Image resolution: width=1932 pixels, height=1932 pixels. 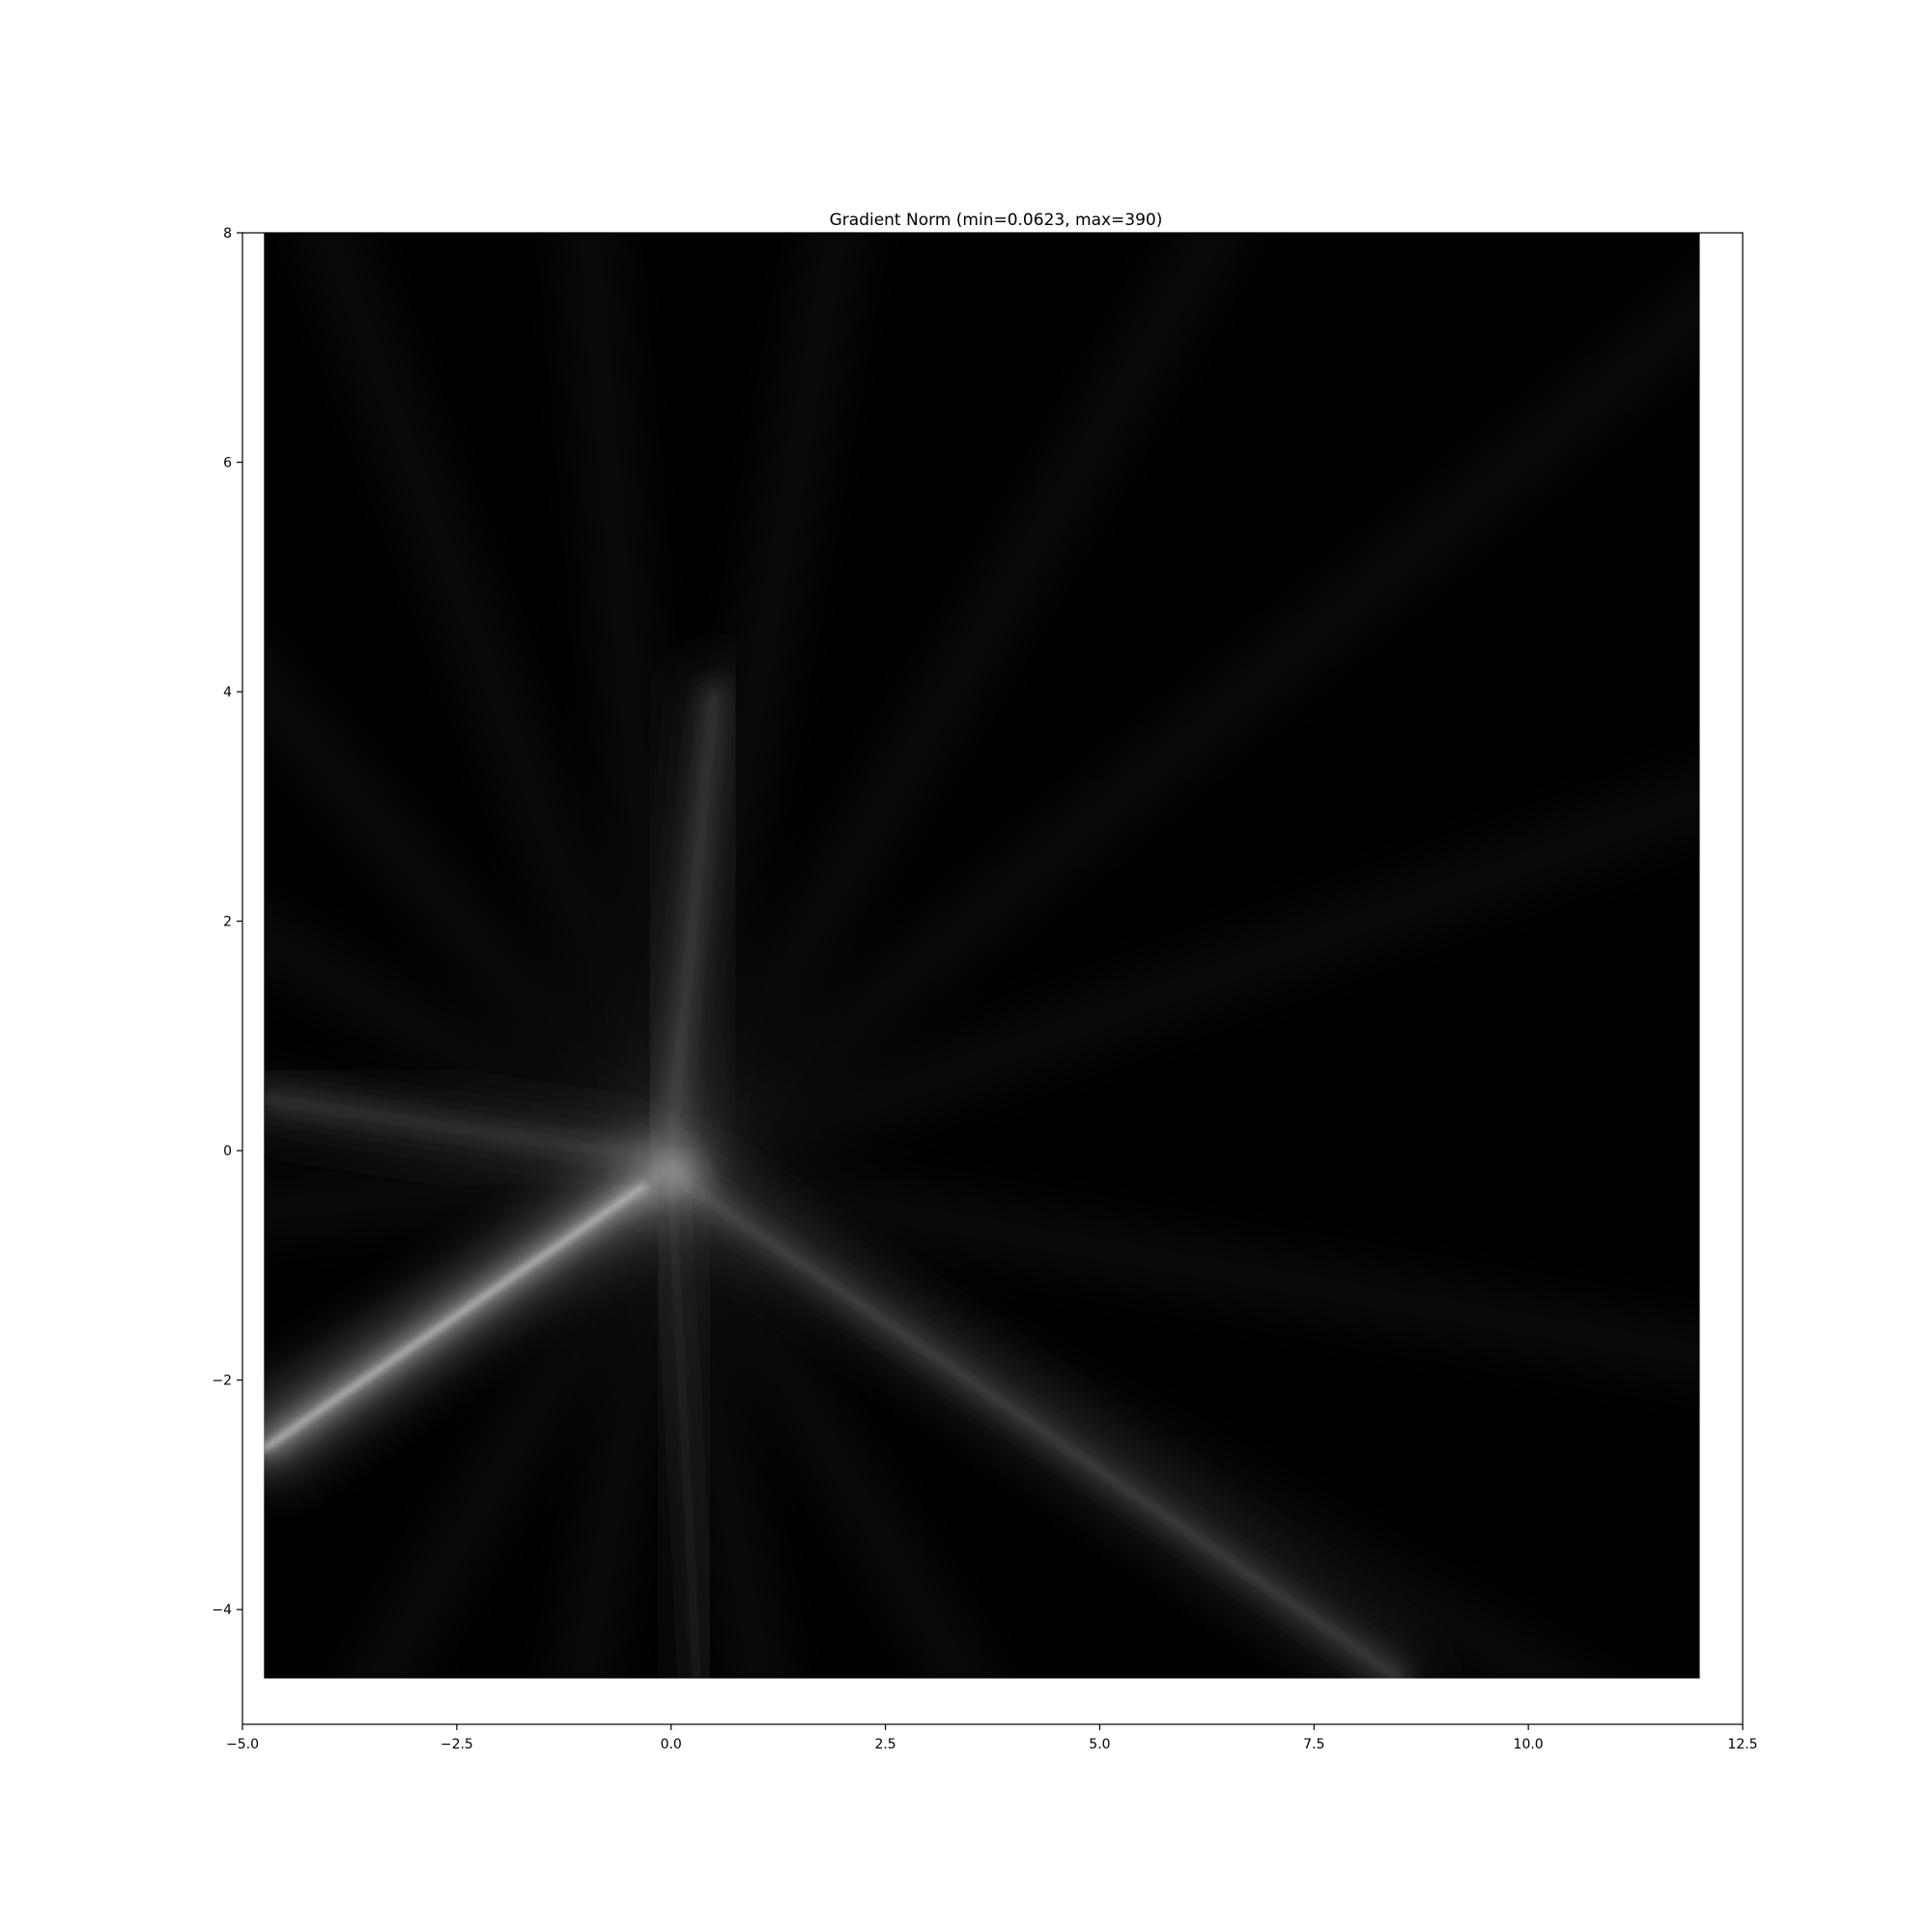 I want to click on heatmap-center-glow, so click(x=671, y=1173).